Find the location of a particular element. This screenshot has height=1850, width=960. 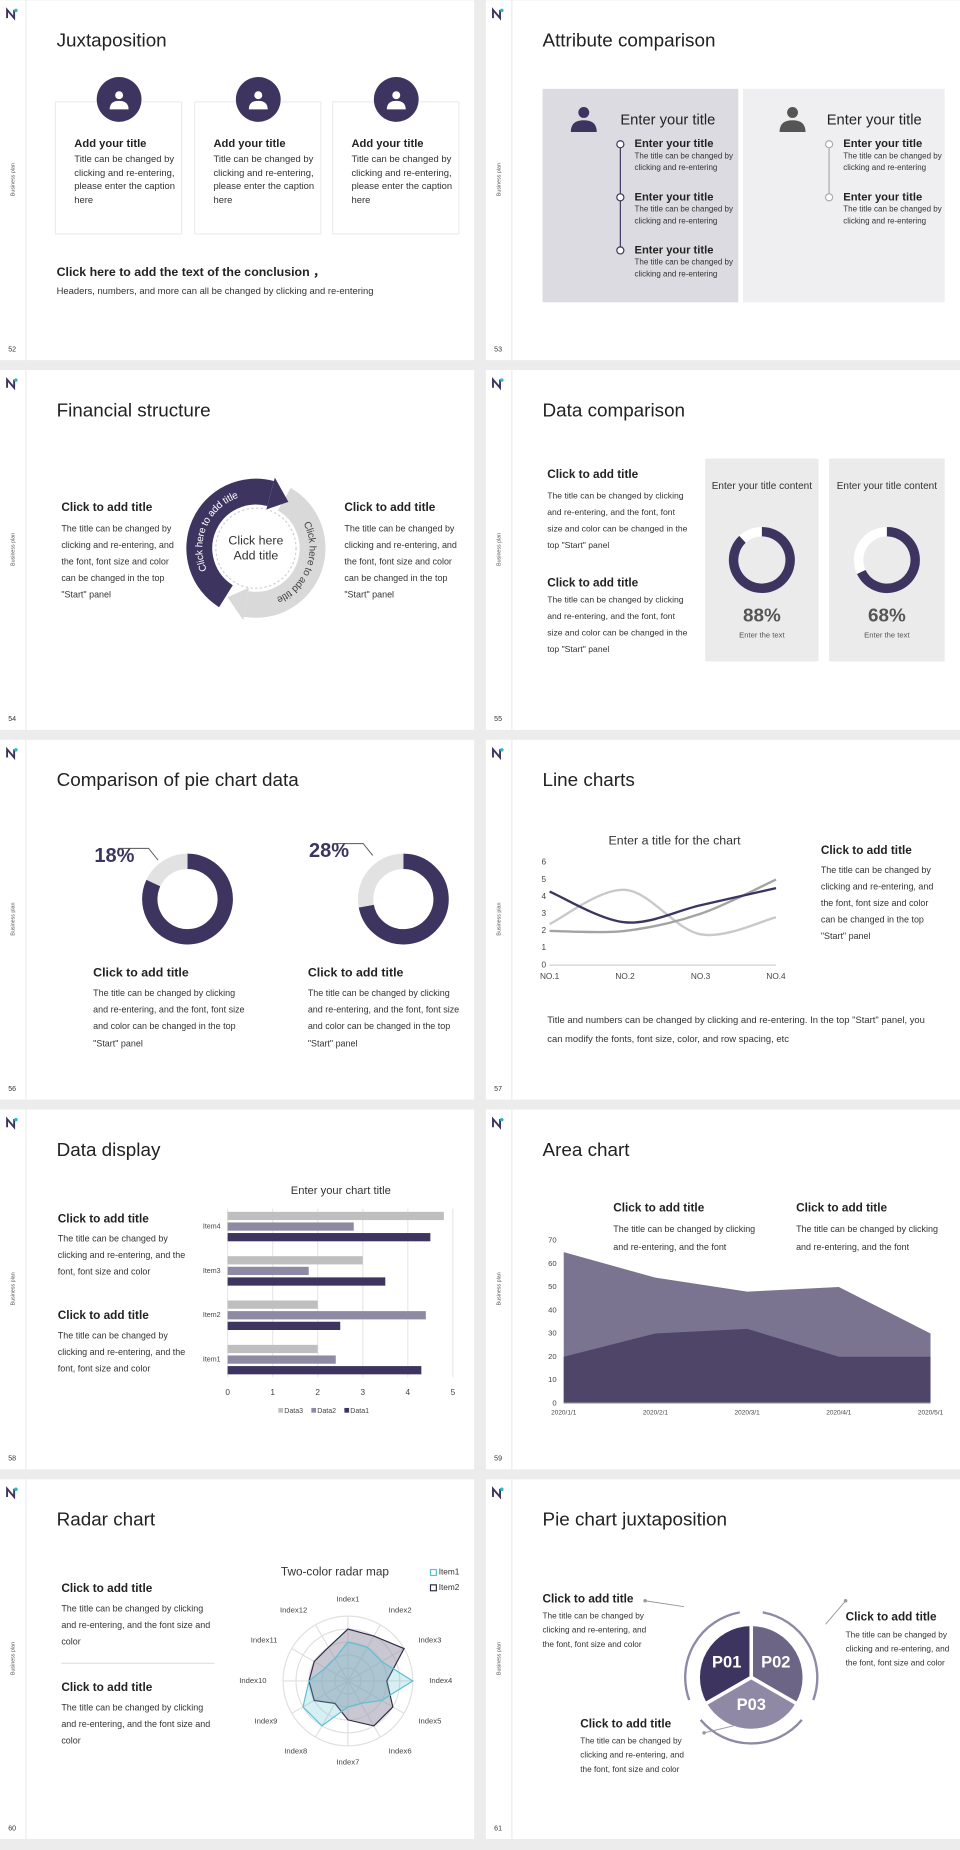

slide-background is located at coordinates (237, 919).